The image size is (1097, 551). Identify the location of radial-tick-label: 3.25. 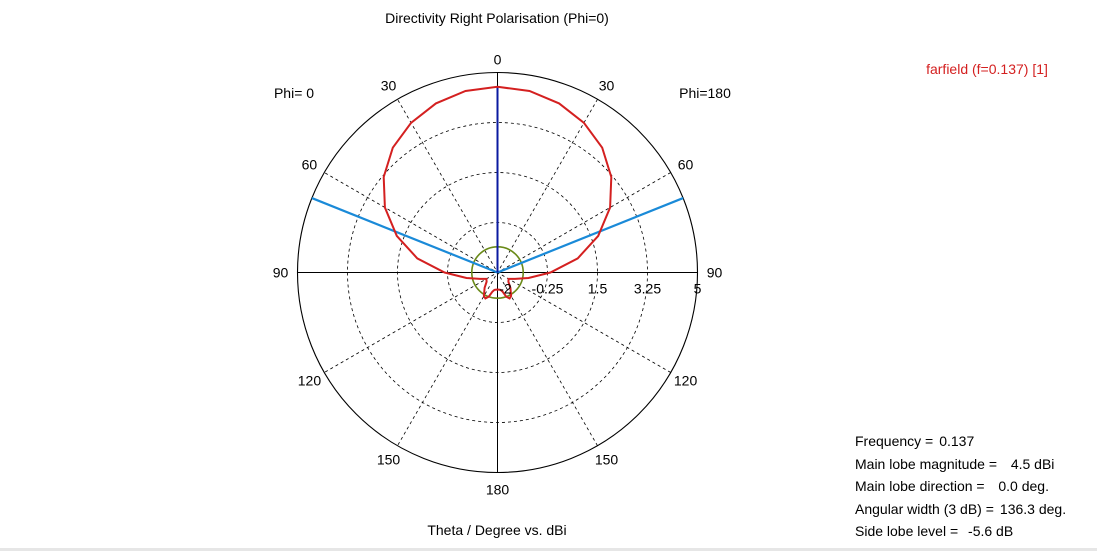
(647, 289).